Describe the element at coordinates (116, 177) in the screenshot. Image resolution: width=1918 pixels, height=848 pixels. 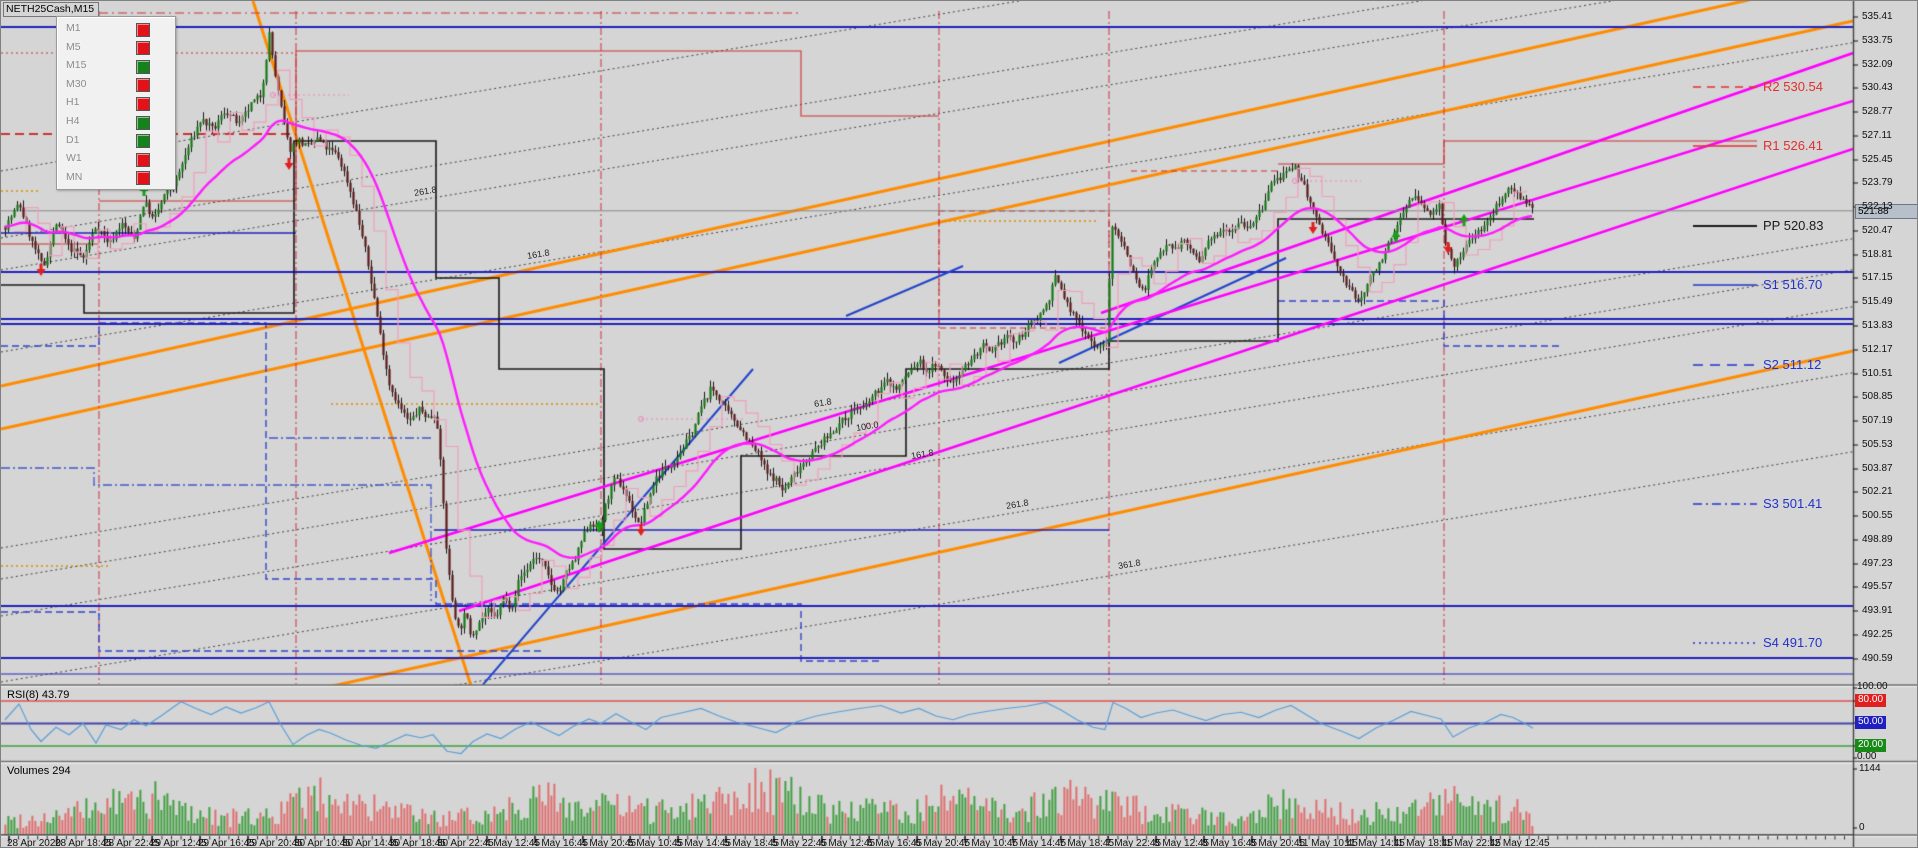
I see `timeframe-row-MN: MN` at that location.